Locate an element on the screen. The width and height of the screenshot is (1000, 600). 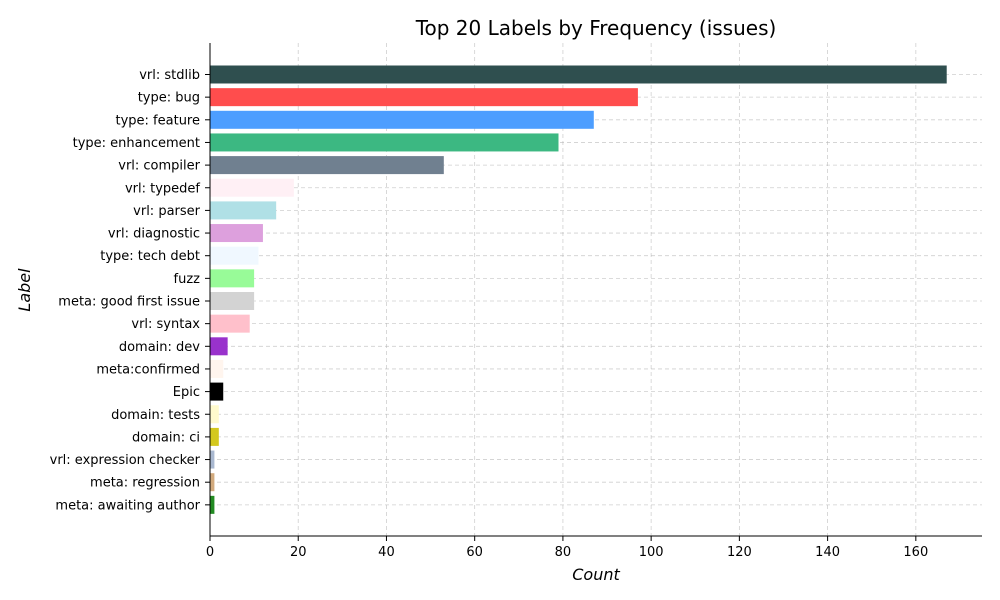
x-tick-label: 100 is located at coordinates (651, 552).